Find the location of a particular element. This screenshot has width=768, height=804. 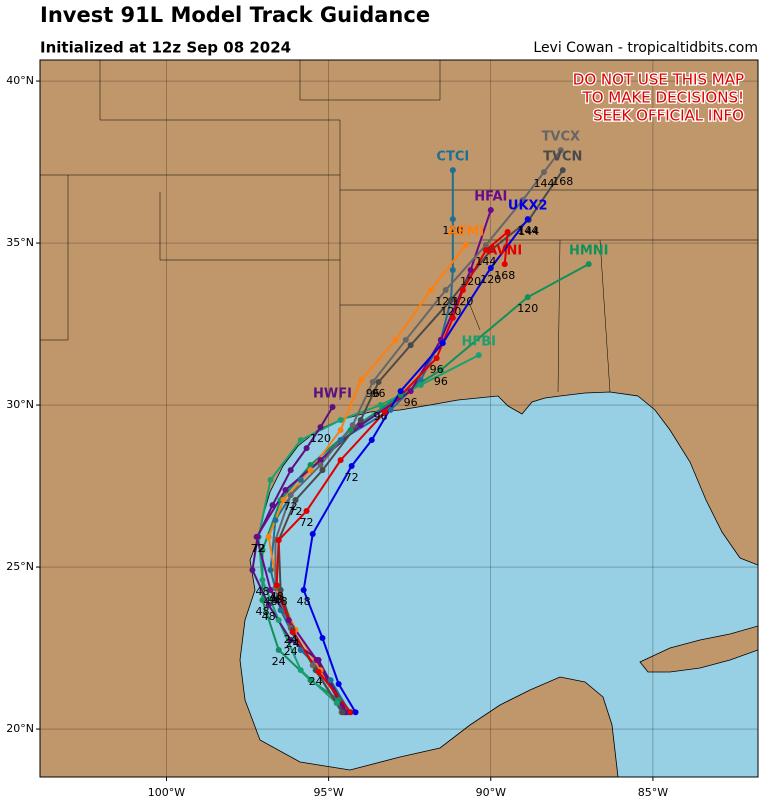

model-name: AVNI is located at coordinates (504, 251).